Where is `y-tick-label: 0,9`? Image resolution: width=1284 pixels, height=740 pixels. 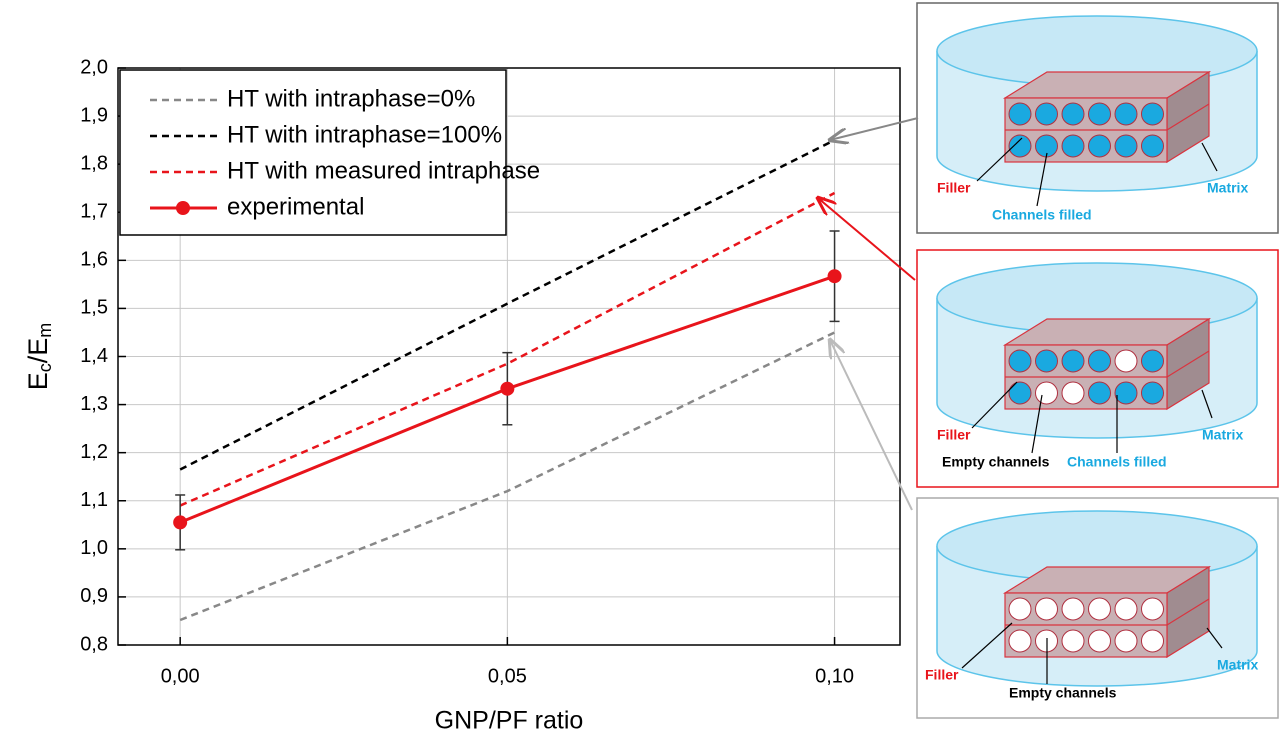 y-tick-label: 0,9 is located at coordinates (94, 596).